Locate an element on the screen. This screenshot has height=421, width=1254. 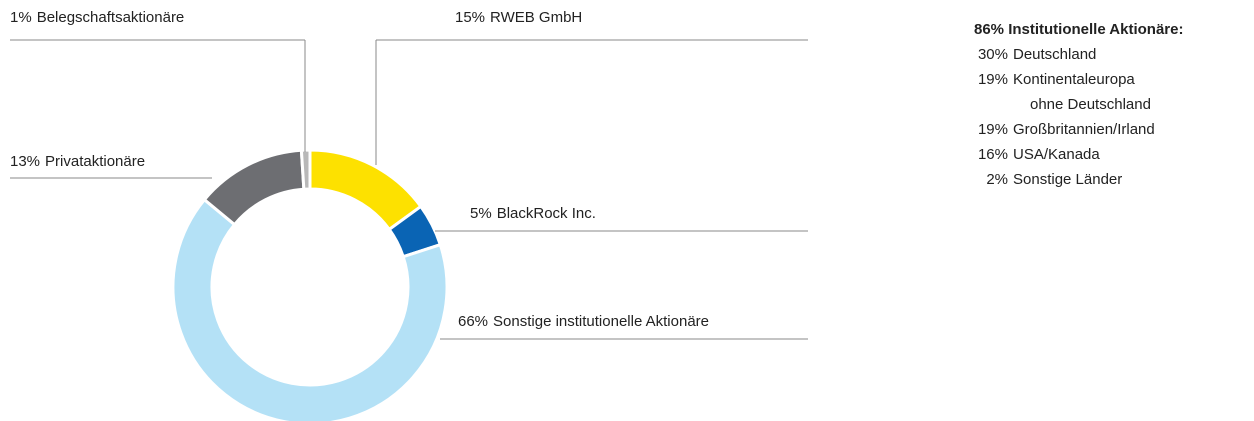
breakdown-value: 2% is located at coordinates (997, 179).